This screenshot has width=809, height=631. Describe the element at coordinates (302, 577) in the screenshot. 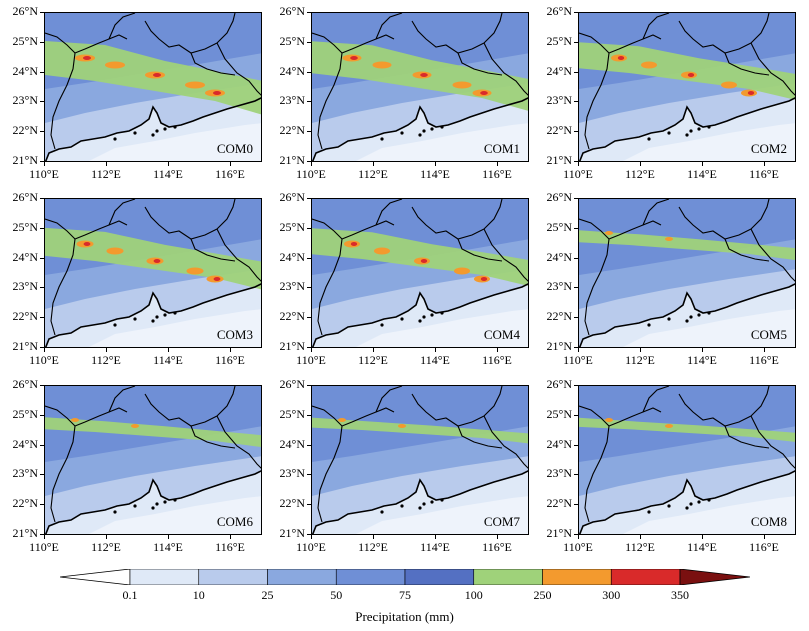

I see `colorbar-segment` at that location.